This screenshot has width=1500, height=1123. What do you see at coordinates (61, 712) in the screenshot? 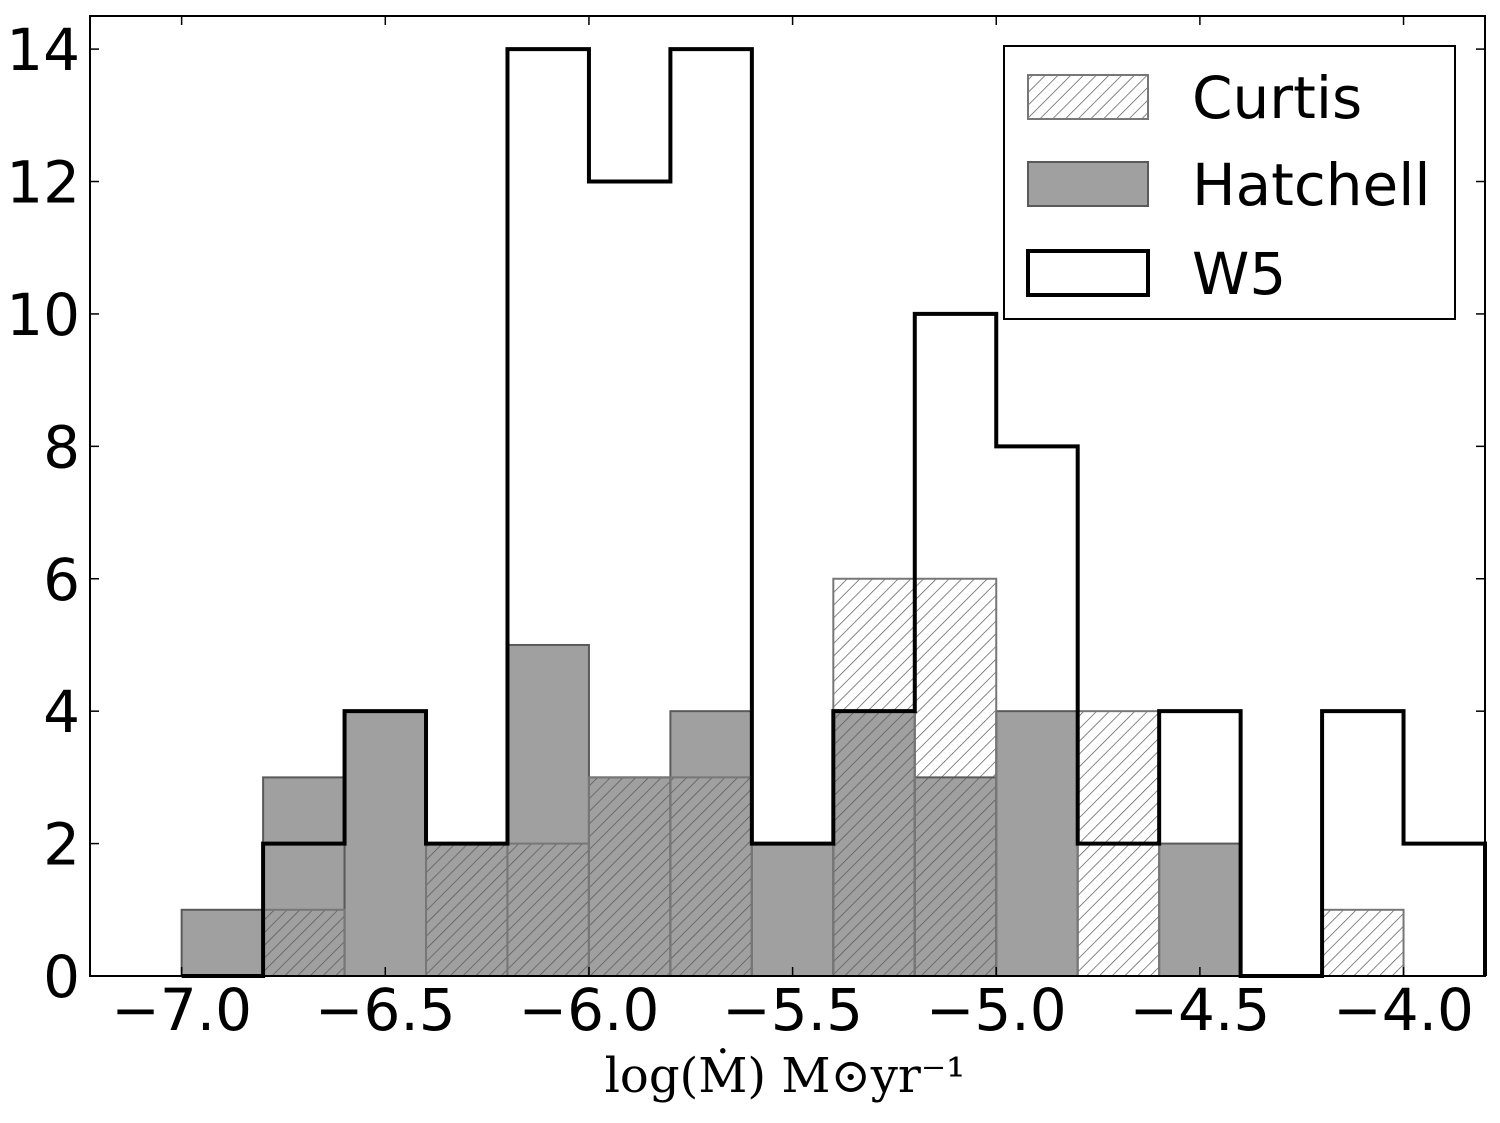
I see `y-tick-label: 4` at bounding box center [61, 712].